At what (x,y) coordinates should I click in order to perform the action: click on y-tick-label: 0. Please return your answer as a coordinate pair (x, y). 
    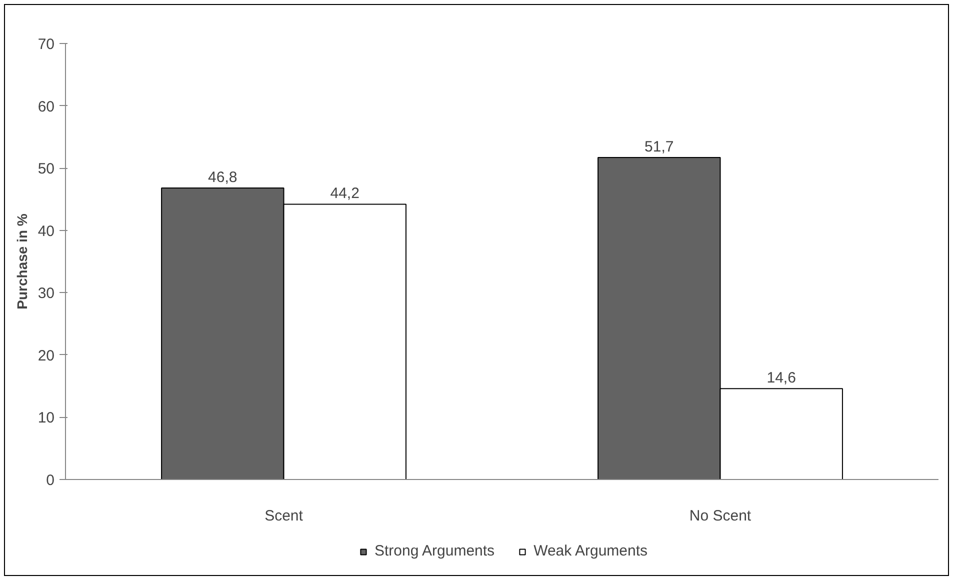
    Looking at the image, I should click on (50, 480).